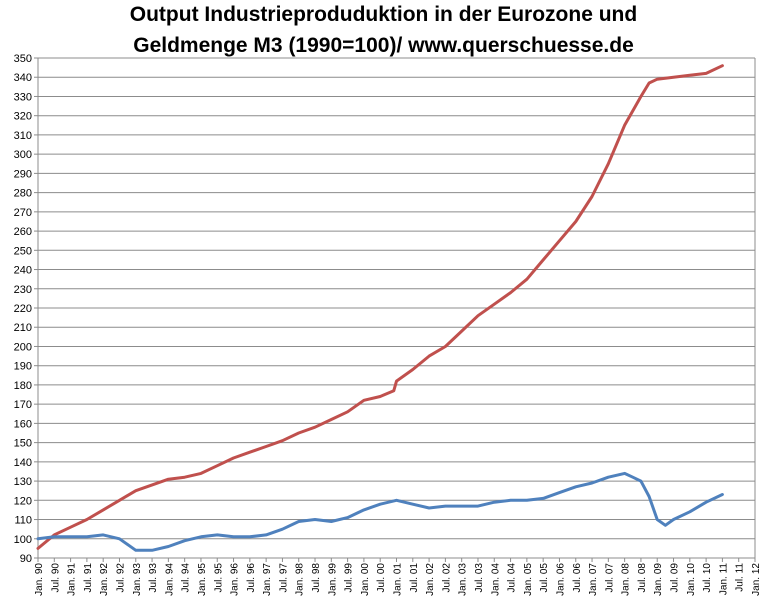 The height and width of the screenshot is (616, 767). Describe the element at coordinates (23, 367) in the screenshot. I see `y-tick-label: 190` at that location.